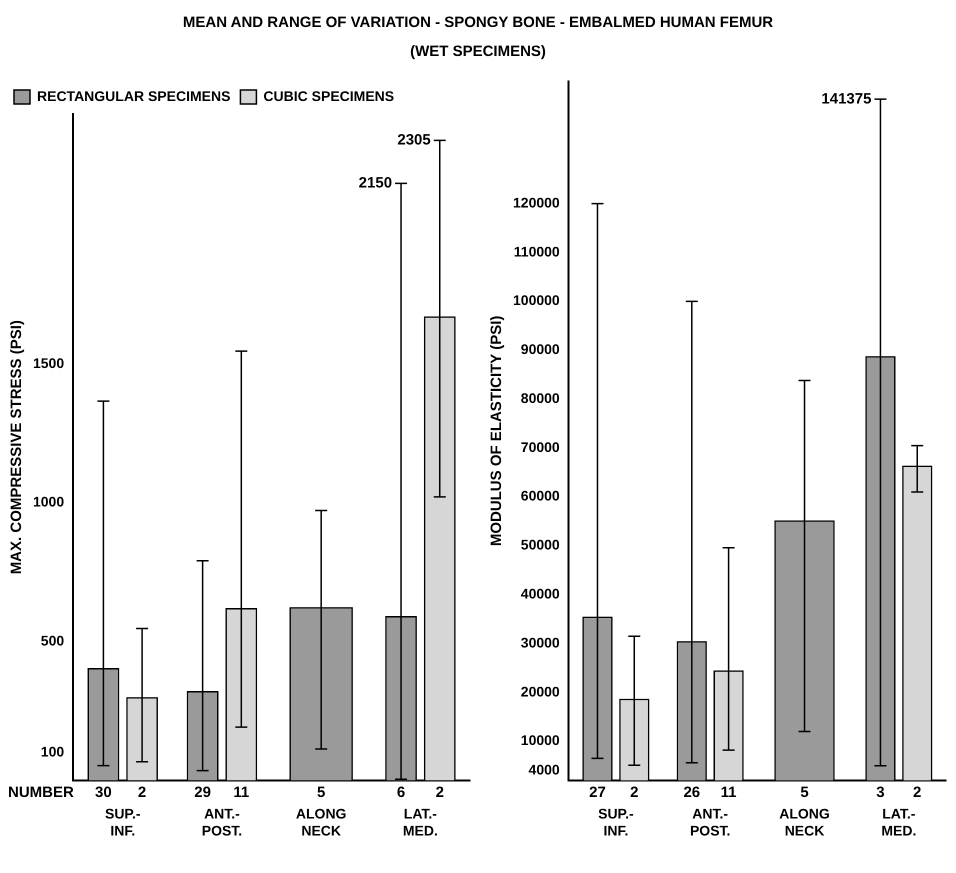 This screenshot has width=956, height=873. What do you see at coordinates (540, 544) in the screenshot?
I see `y-tick-label: 50000` at bounding box center [540, 544].